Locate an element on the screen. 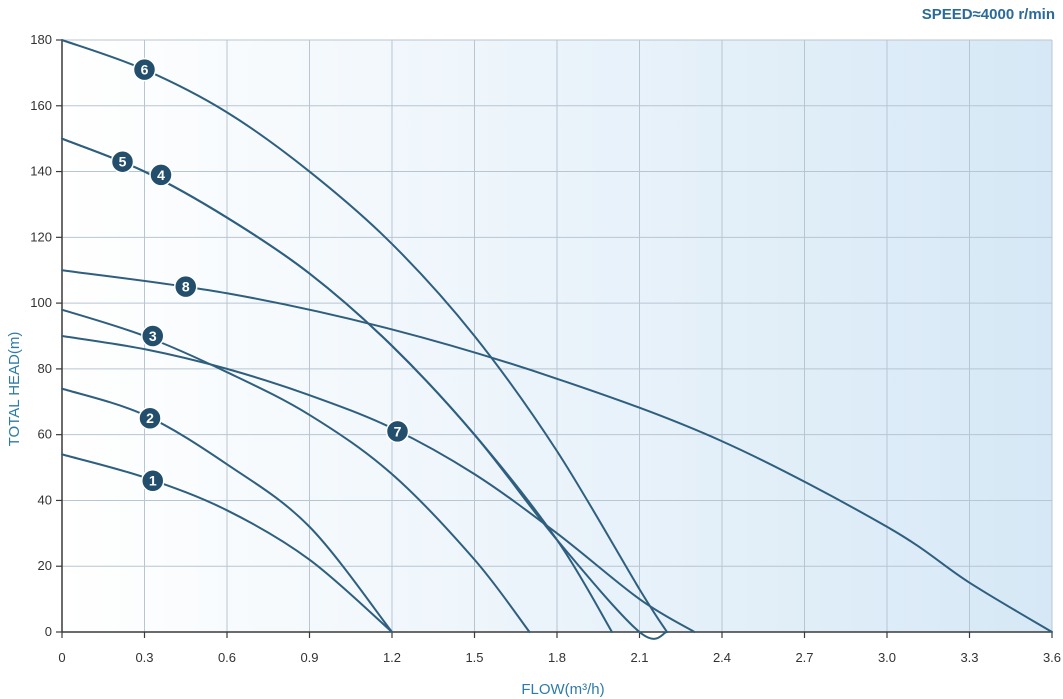  x-tick-label: 2.4 is located at coordinates (722, 657).